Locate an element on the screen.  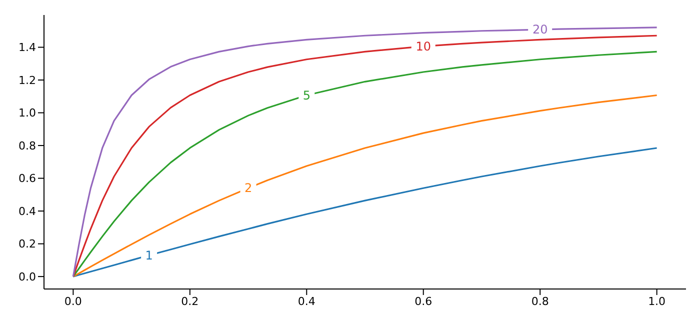
x-tick-label: 1.0 is located at coordinates (657, 301).